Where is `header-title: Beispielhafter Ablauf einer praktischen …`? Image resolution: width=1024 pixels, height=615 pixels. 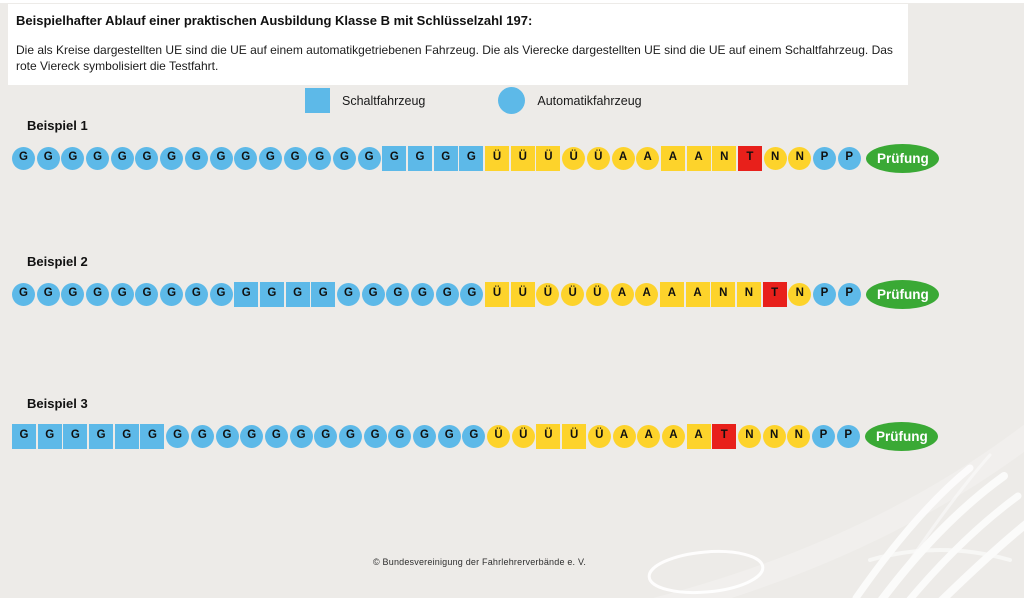
header-title: Beispielhafter Ablauf einer praktischen … is located at coordinates (274, 20).